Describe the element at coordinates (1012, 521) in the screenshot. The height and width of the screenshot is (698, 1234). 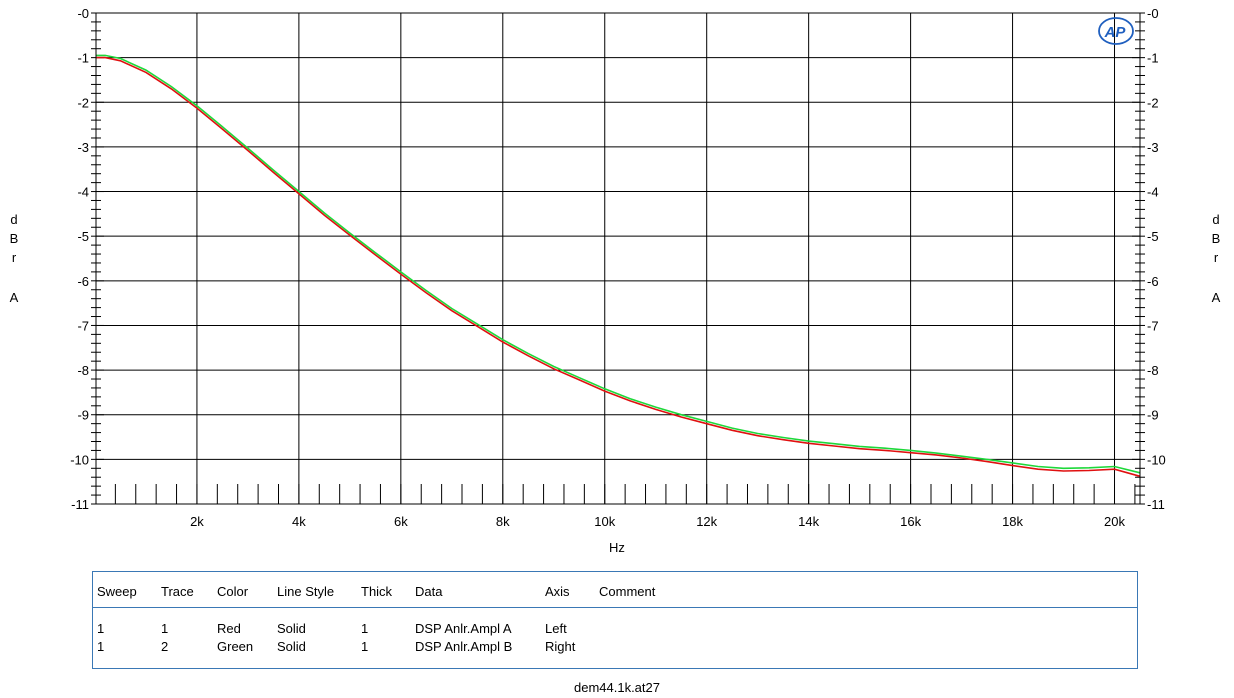
I see `x-tick-label: 18k` at that location.